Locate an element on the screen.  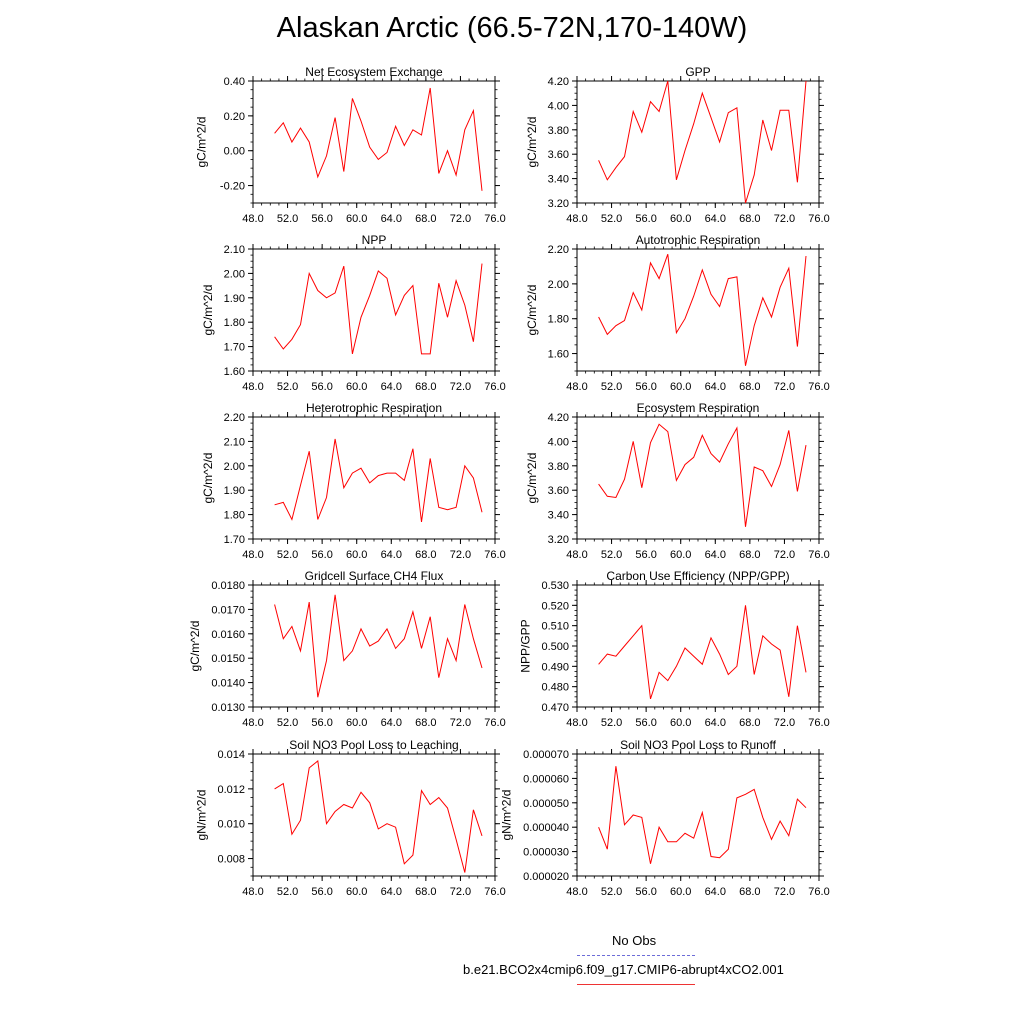
y-tick-label: 0.000030 is located at coordinates (546, 853).